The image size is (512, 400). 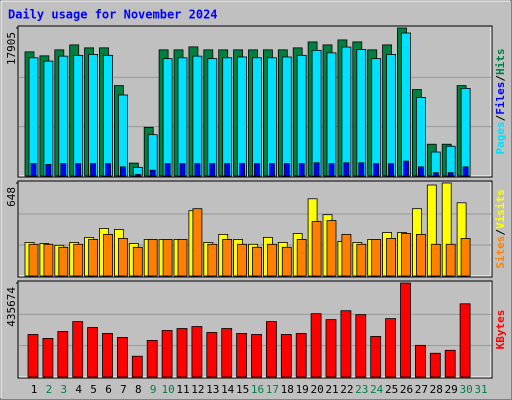 What do you see at coordinates (153, 389) in the screenshot?
I see `x-tick-label: 9` at bounding box center [153, 389].